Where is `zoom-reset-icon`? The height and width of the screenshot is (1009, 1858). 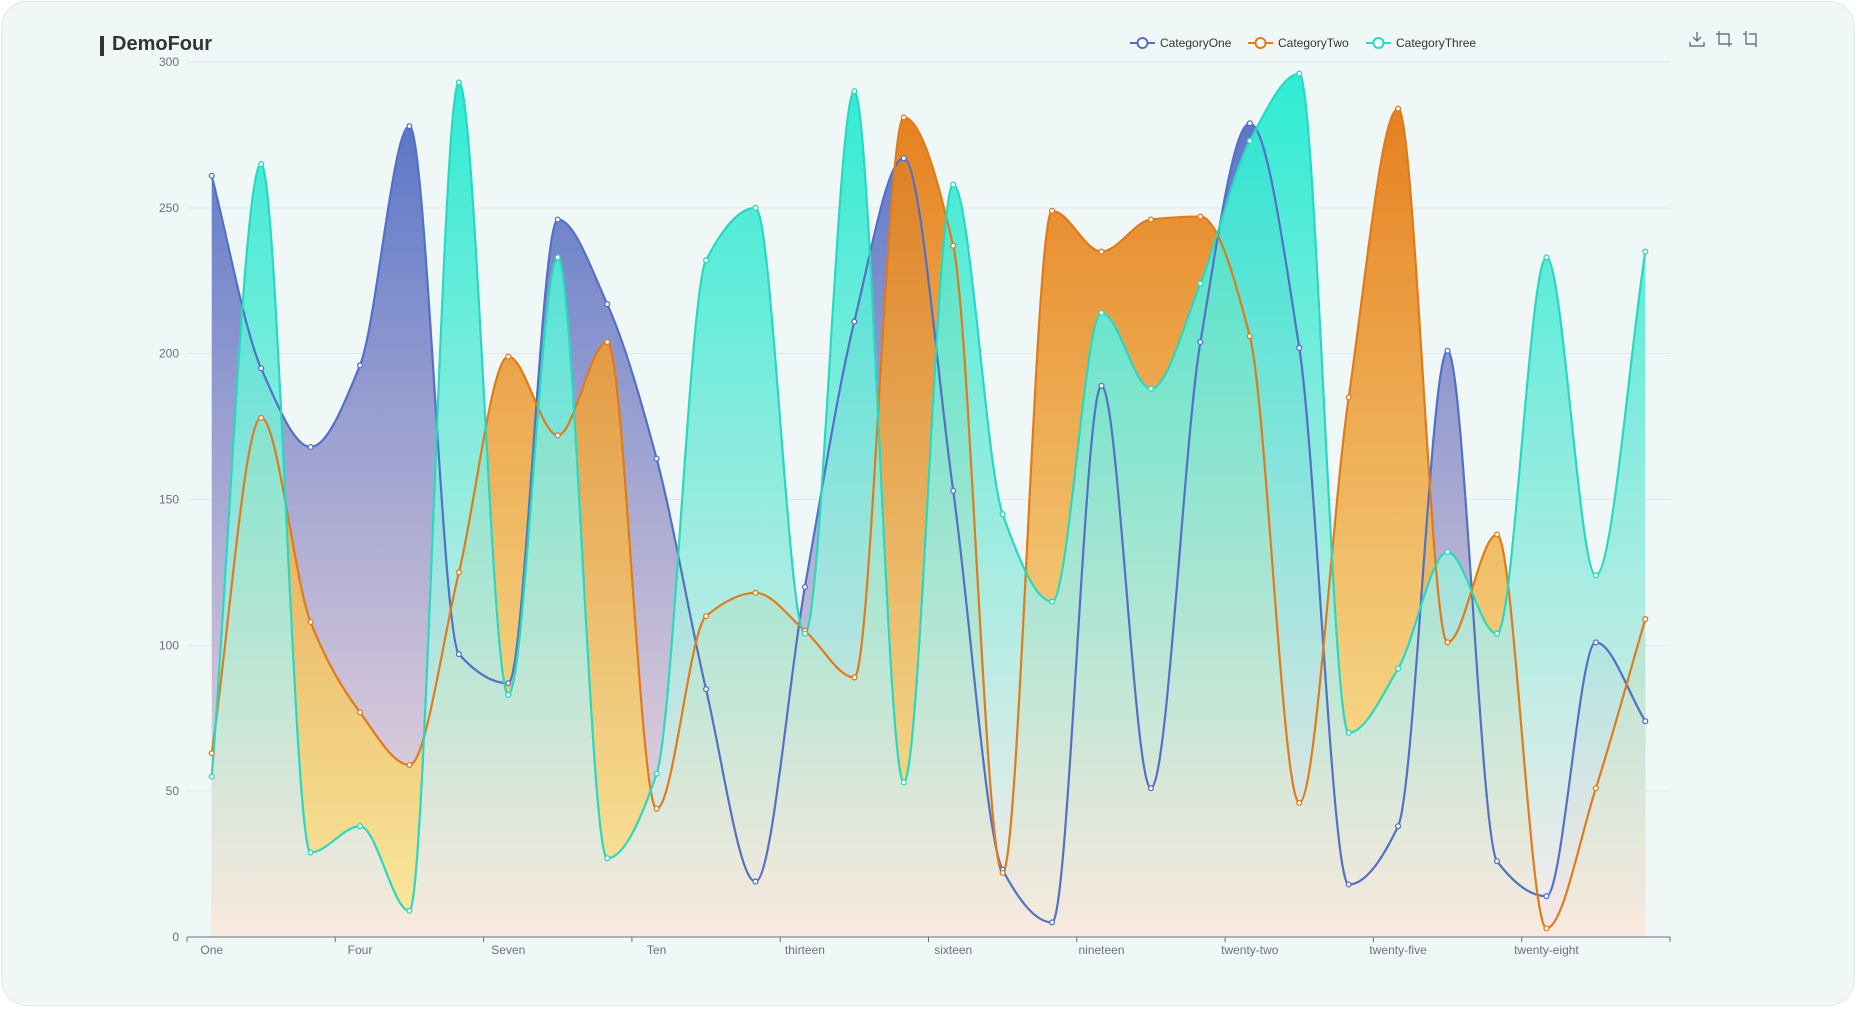
zoom-reset-icon is located at coordinates (1751, 39).